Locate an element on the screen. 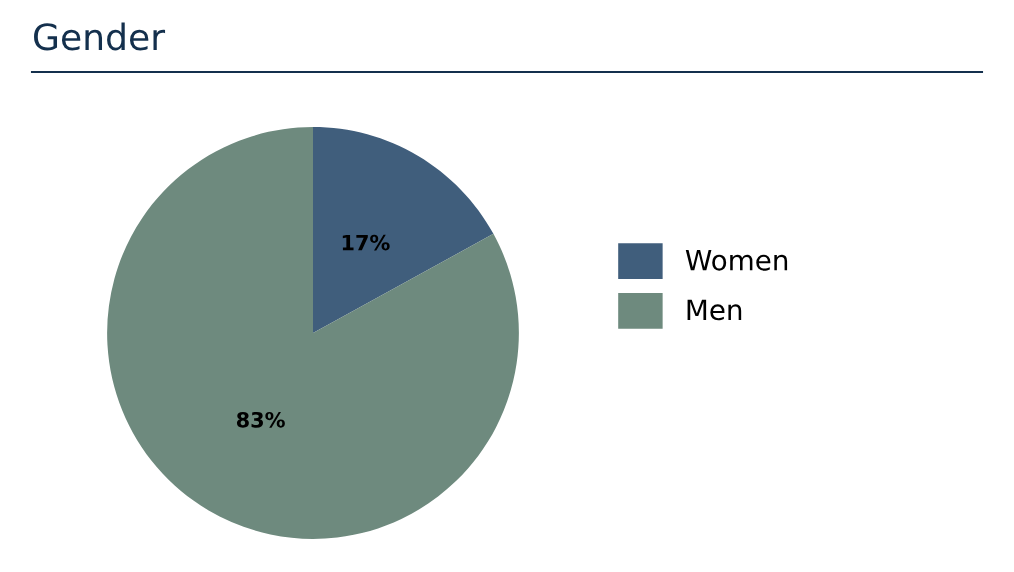  chart-title: Gender is located at coordinates (100, 36).